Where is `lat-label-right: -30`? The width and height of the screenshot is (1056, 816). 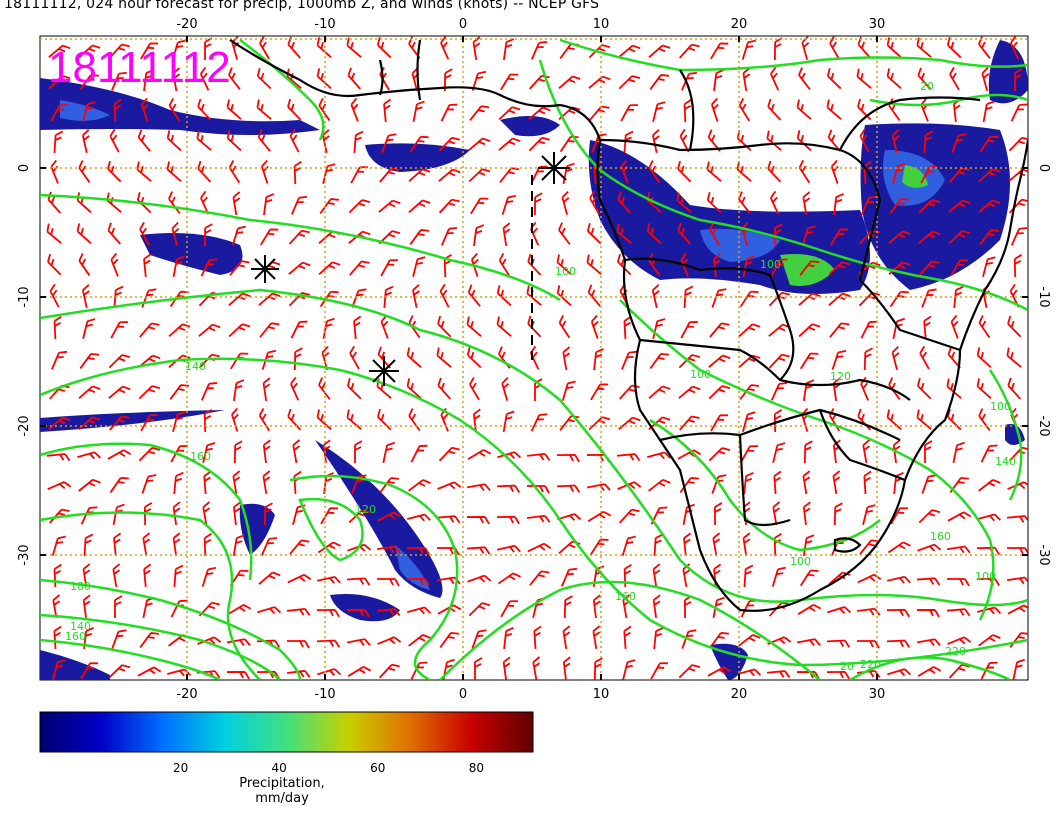 lat-label-right: -30 is located at coordinates (1043, 554).